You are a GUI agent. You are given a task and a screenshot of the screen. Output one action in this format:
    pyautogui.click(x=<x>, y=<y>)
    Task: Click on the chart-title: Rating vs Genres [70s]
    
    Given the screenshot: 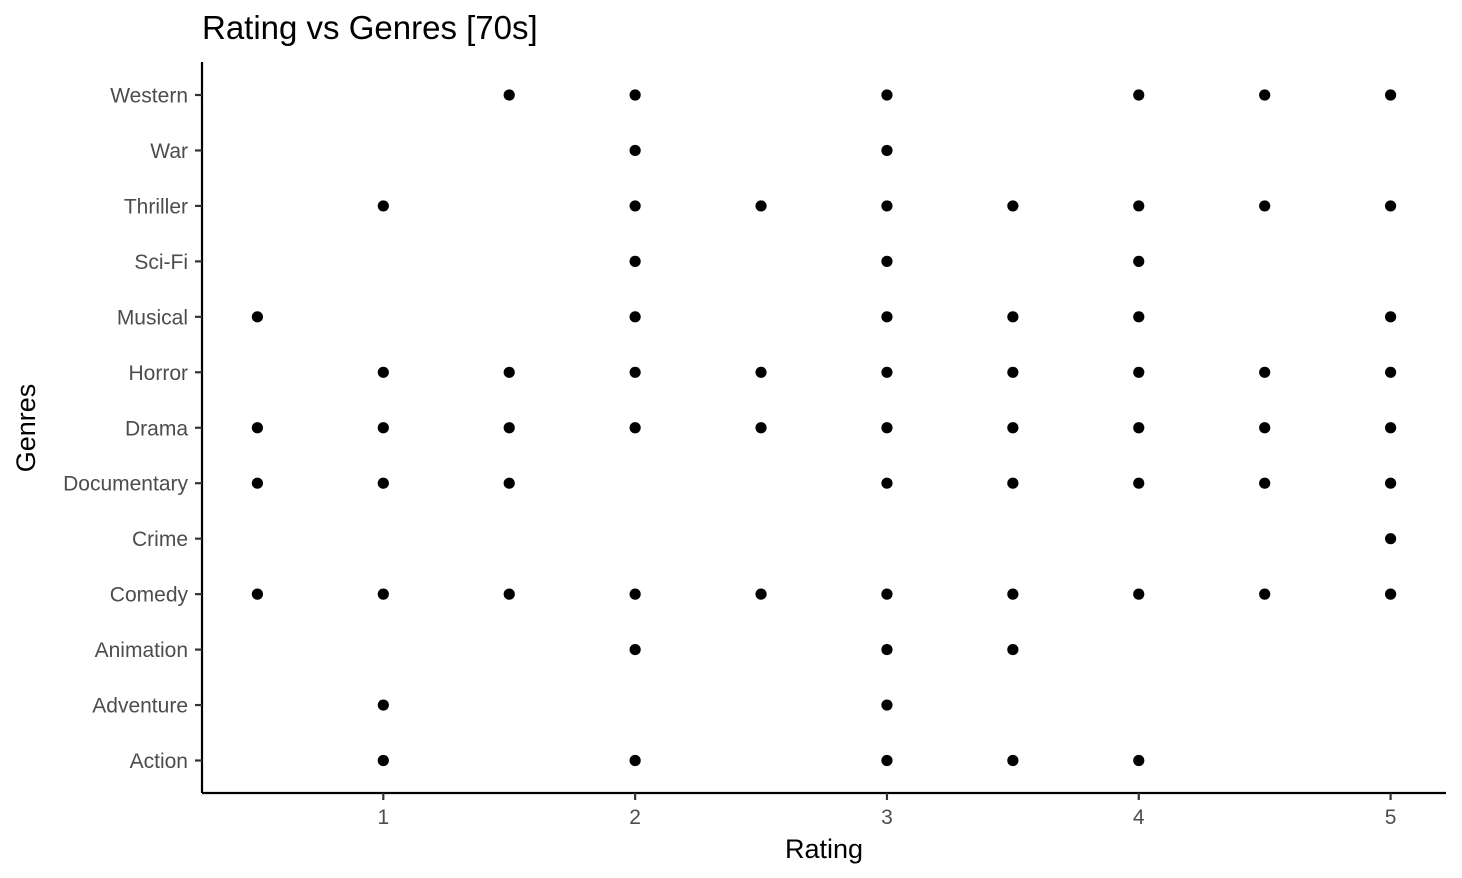 What is the action you would take?
    pyautogui.click(x=370, y=27)
    